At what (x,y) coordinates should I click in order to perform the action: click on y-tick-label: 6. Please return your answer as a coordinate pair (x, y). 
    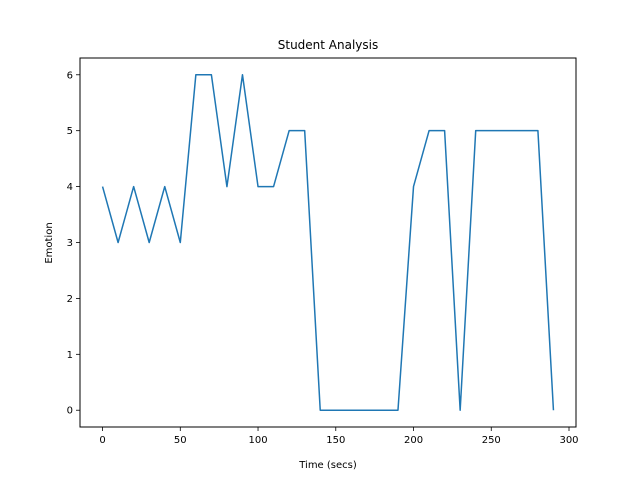
    Looking at the image, I should click on (70, 75).